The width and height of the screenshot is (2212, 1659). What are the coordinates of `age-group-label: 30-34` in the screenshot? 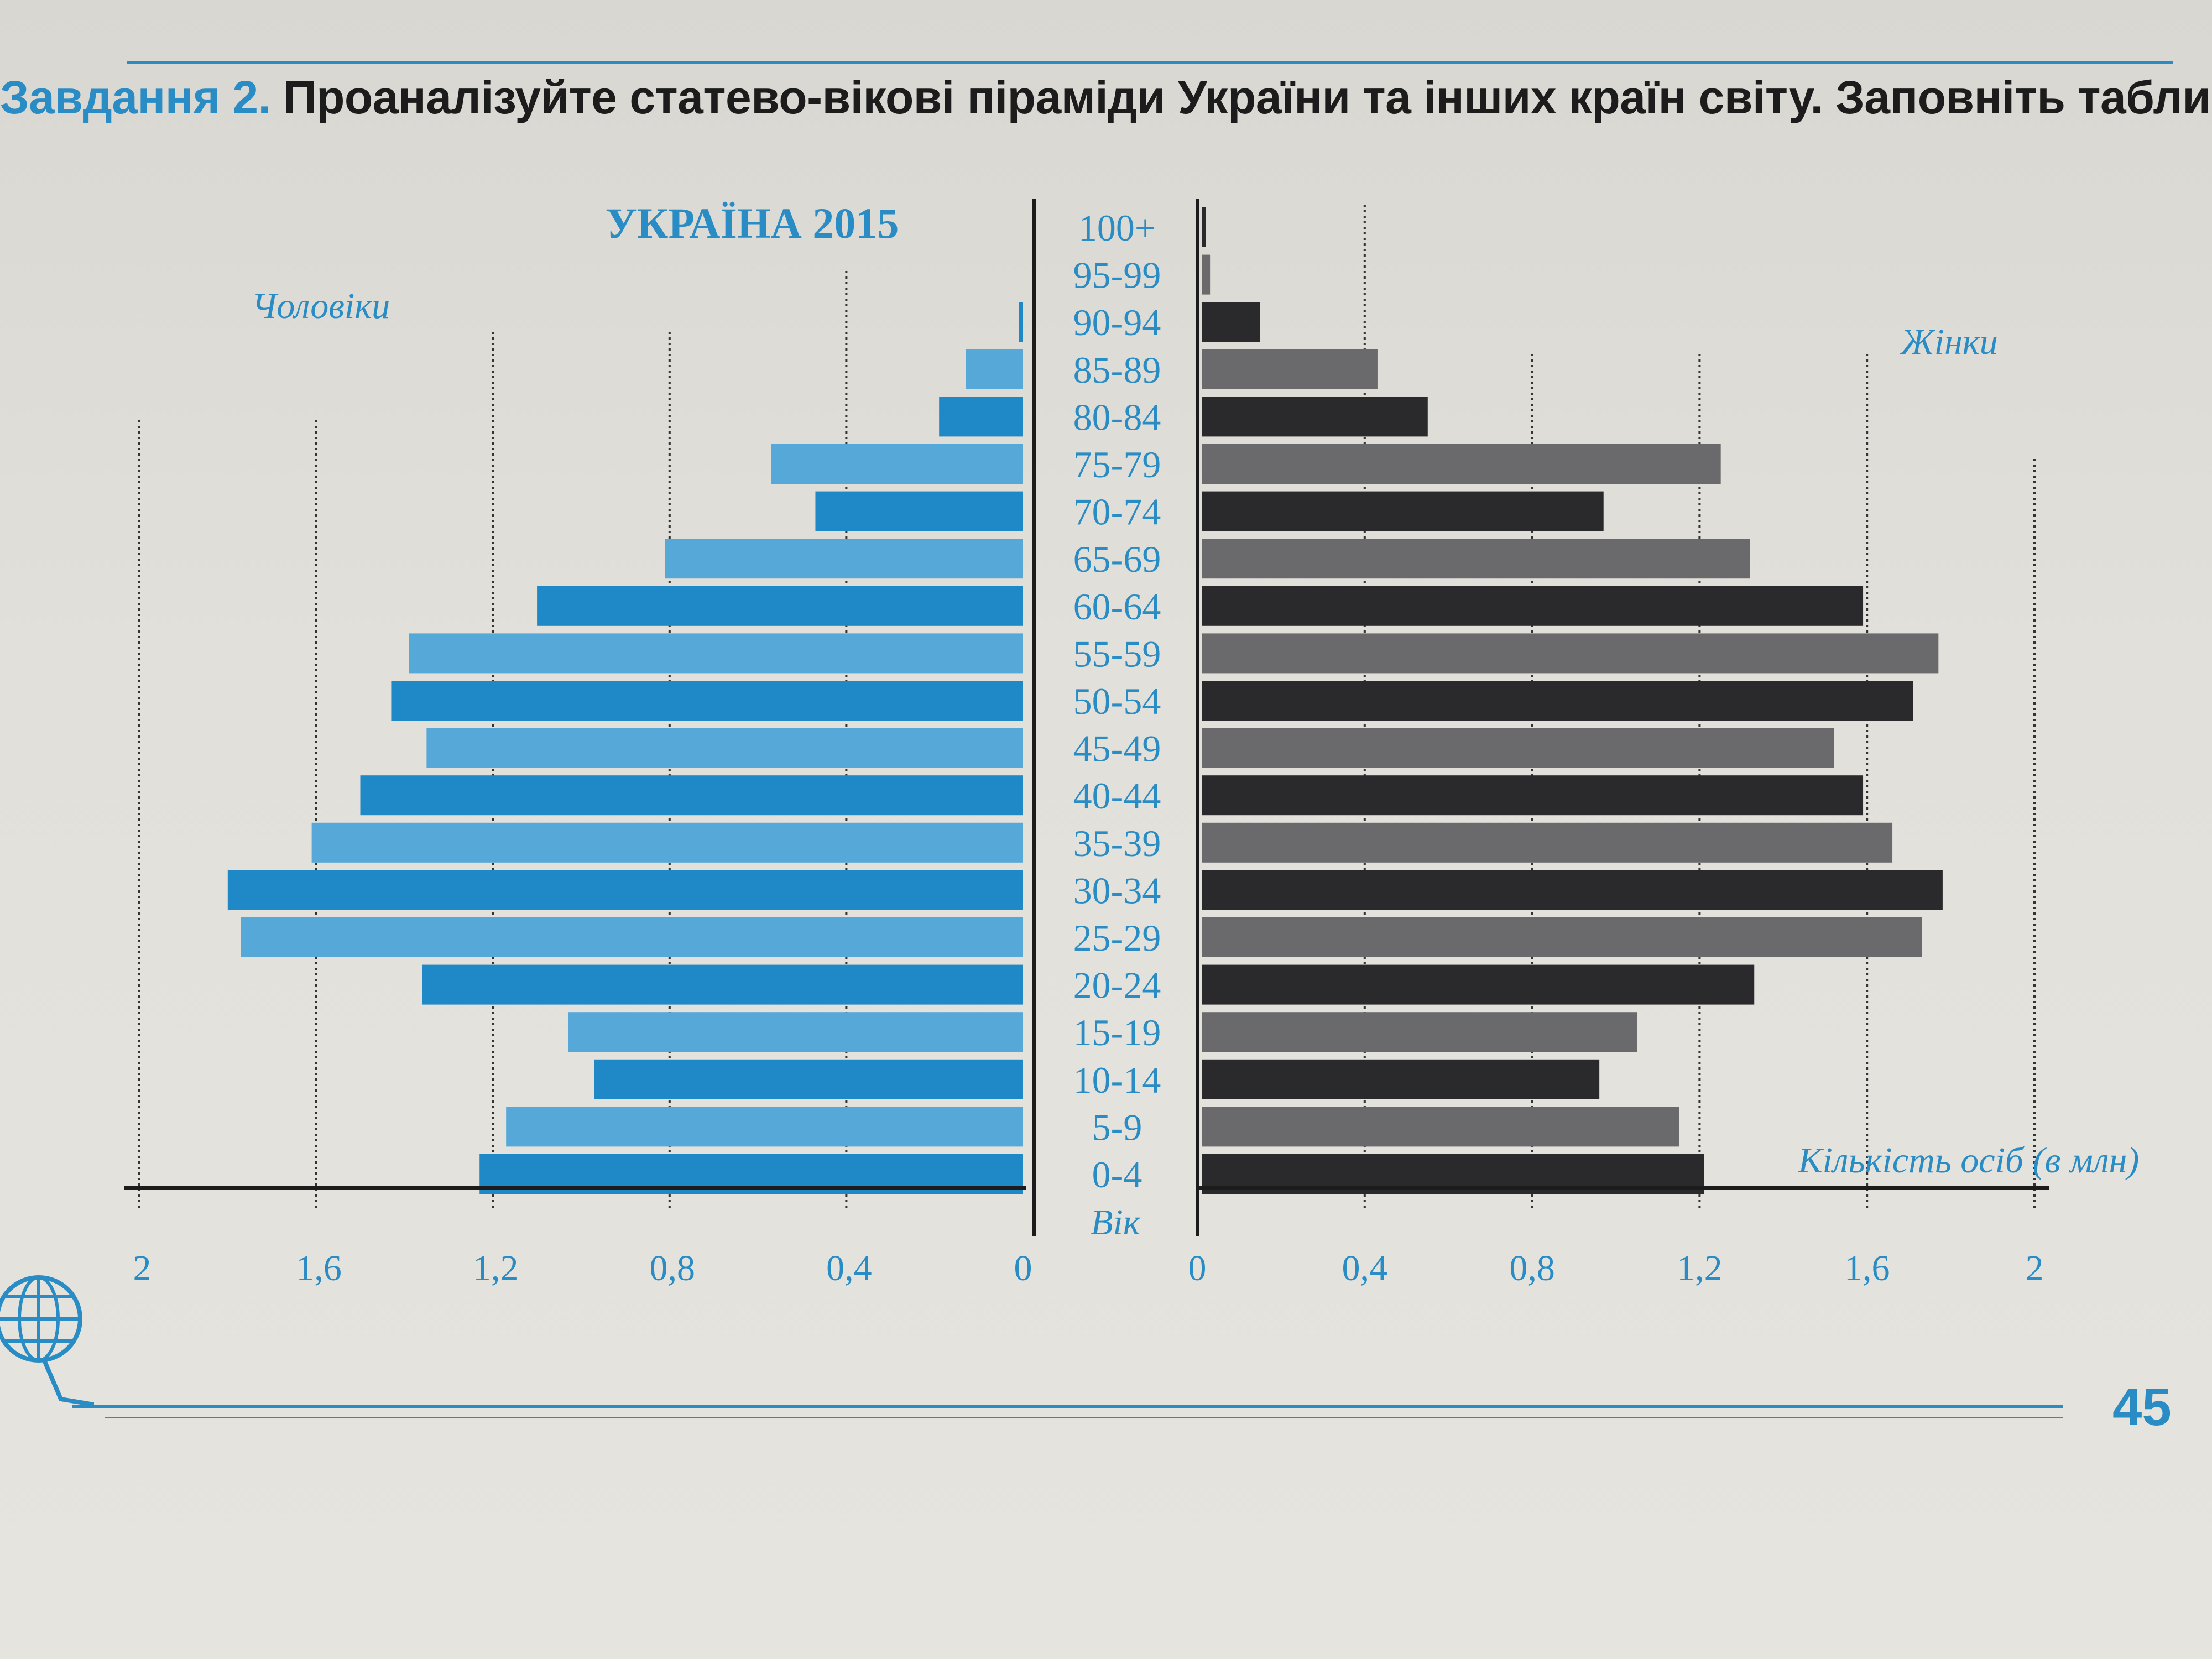 It's located at (1117, 890).